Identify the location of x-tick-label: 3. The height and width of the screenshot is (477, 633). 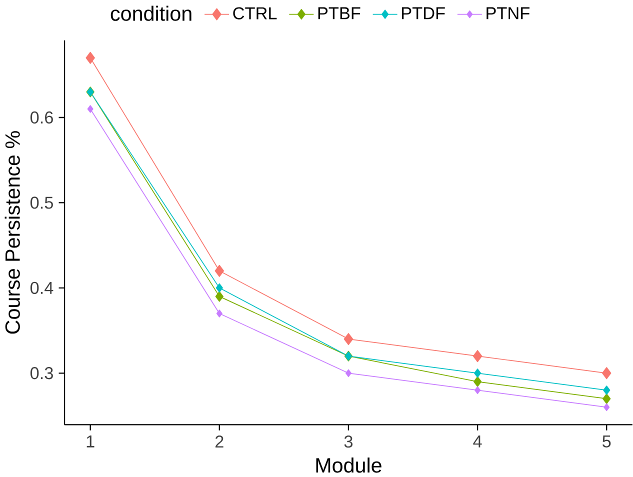
(348, 441).